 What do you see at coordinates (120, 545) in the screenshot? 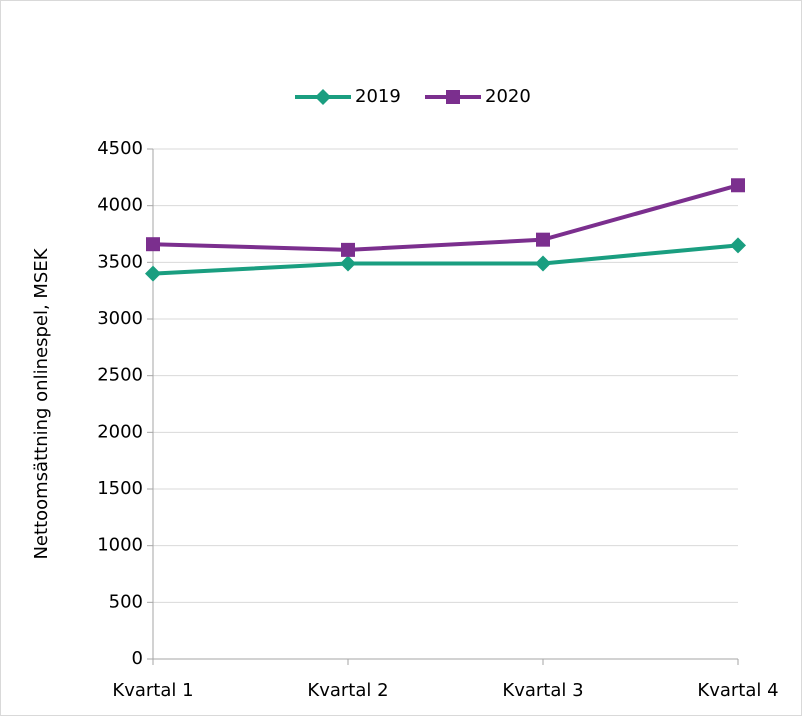
I see `y-tick-label: 1000` at bounding box center [120, 545].